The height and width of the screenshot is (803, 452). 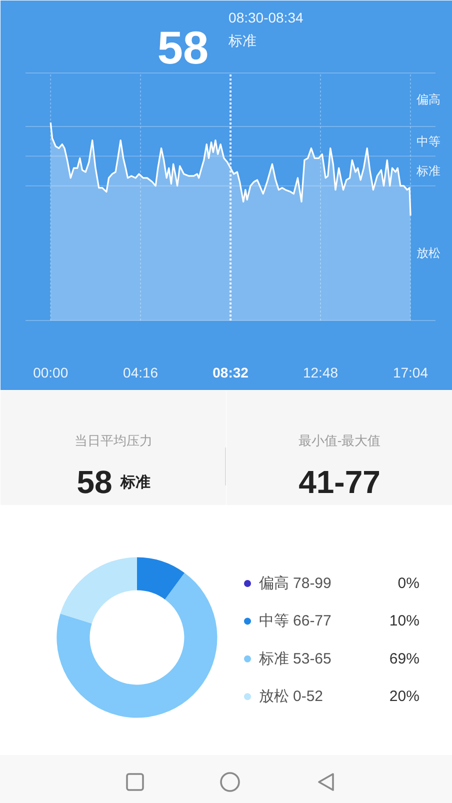 I want to click on legend-label: 中等 66-77, so click(x=295, y=621).